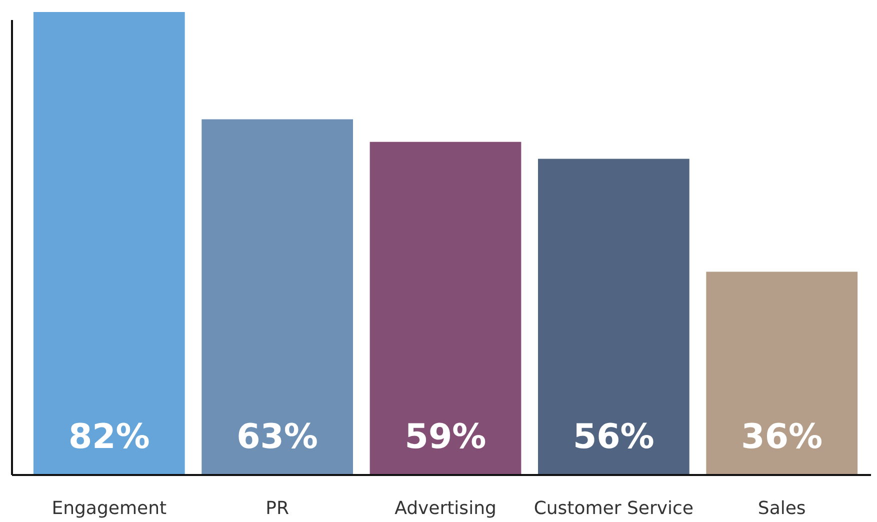  I want to click on x-tick-label: Engagement, so click(109, 508).